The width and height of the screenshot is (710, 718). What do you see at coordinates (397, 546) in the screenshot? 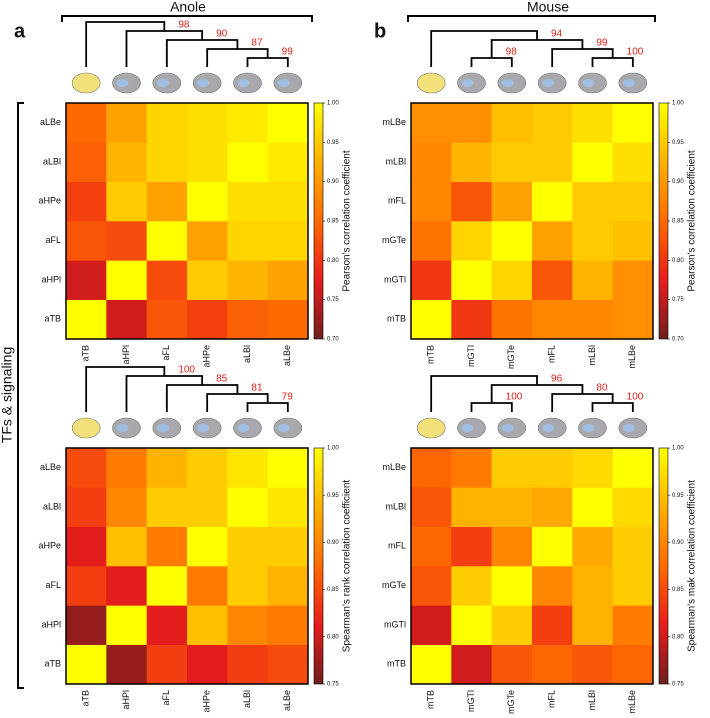
I see `y-tick-label: mFL` at bounding box center [397, 546].